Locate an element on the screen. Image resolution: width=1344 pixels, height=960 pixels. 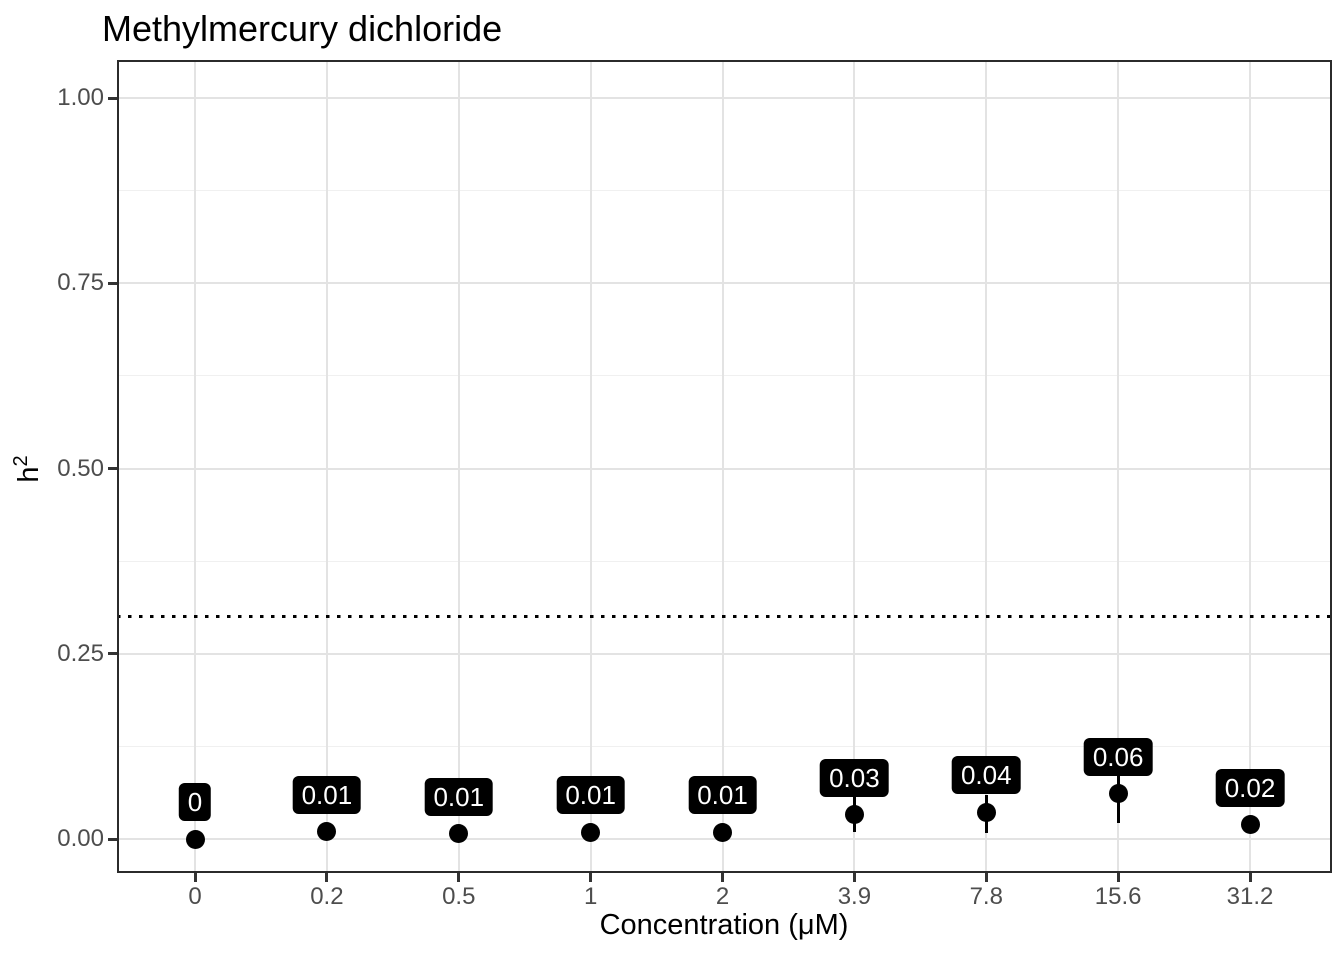
y-tick-label: 1.00 is located at coordinates (80, 97).